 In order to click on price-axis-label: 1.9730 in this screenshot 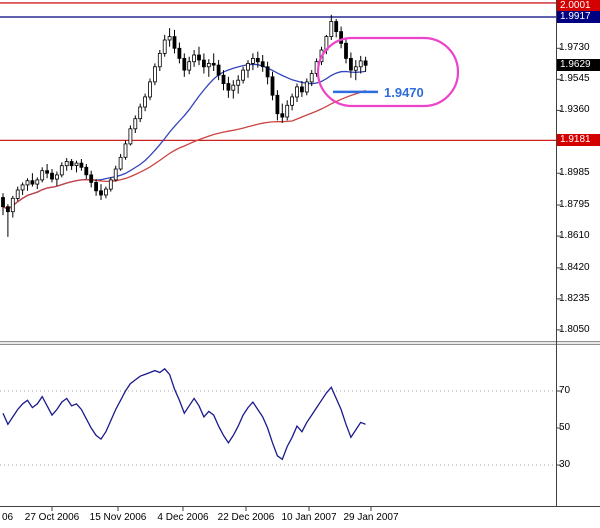, I will do `click(574, 47)`.